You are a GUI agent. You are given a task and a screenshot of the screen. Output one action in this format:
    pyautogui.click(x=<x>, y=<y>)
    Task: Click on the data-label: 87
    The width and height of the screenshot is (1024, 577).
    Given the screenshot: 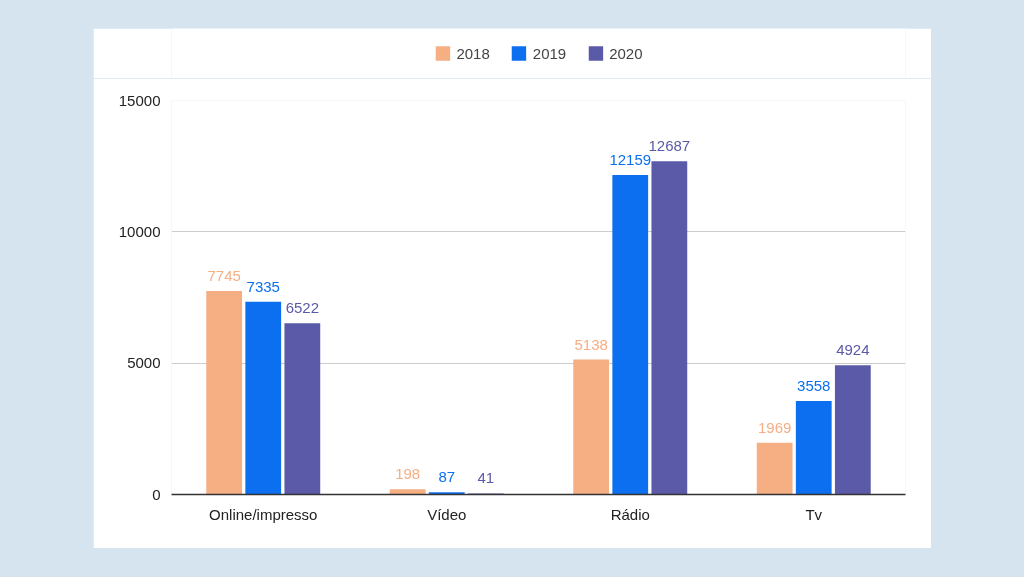 What is the action you would take?
    pyautogui.click(x=447, y=477)
    